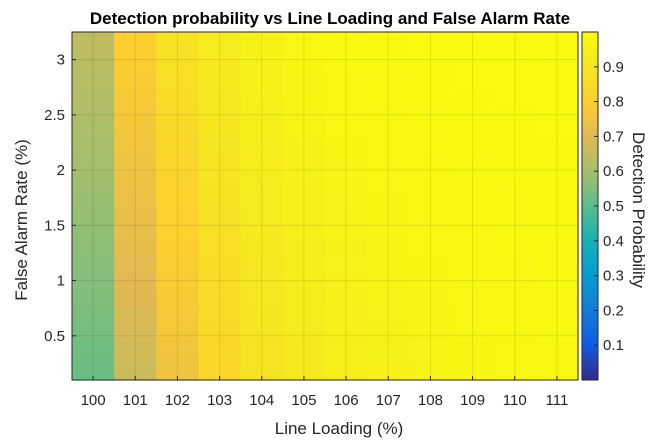  What do you see at coordinates (54, 336) in the screenshot?
I see `y-tick-label: 0.5` at bounding box center [54, 336].